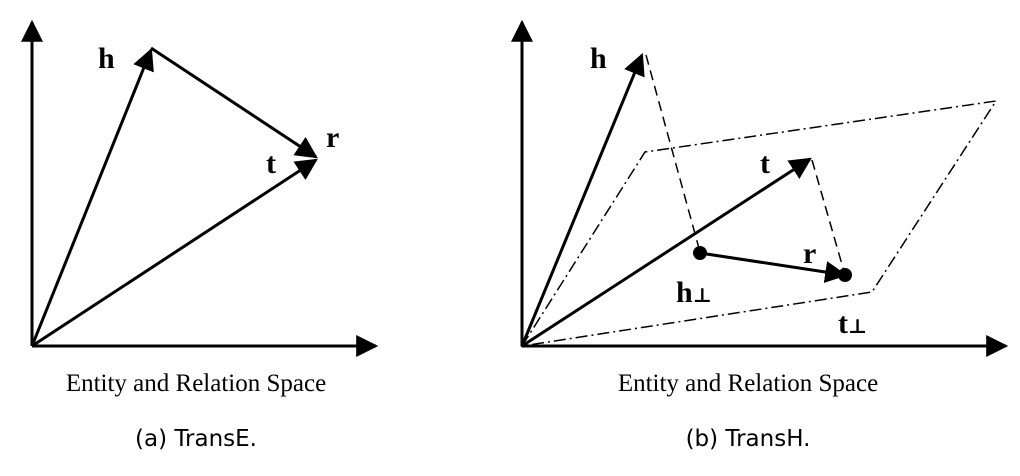 This screenshot has height=476, width=1020. Describe the element at coordinates (234, 102) in the screenshot. I see `vector-r-a` at that location.